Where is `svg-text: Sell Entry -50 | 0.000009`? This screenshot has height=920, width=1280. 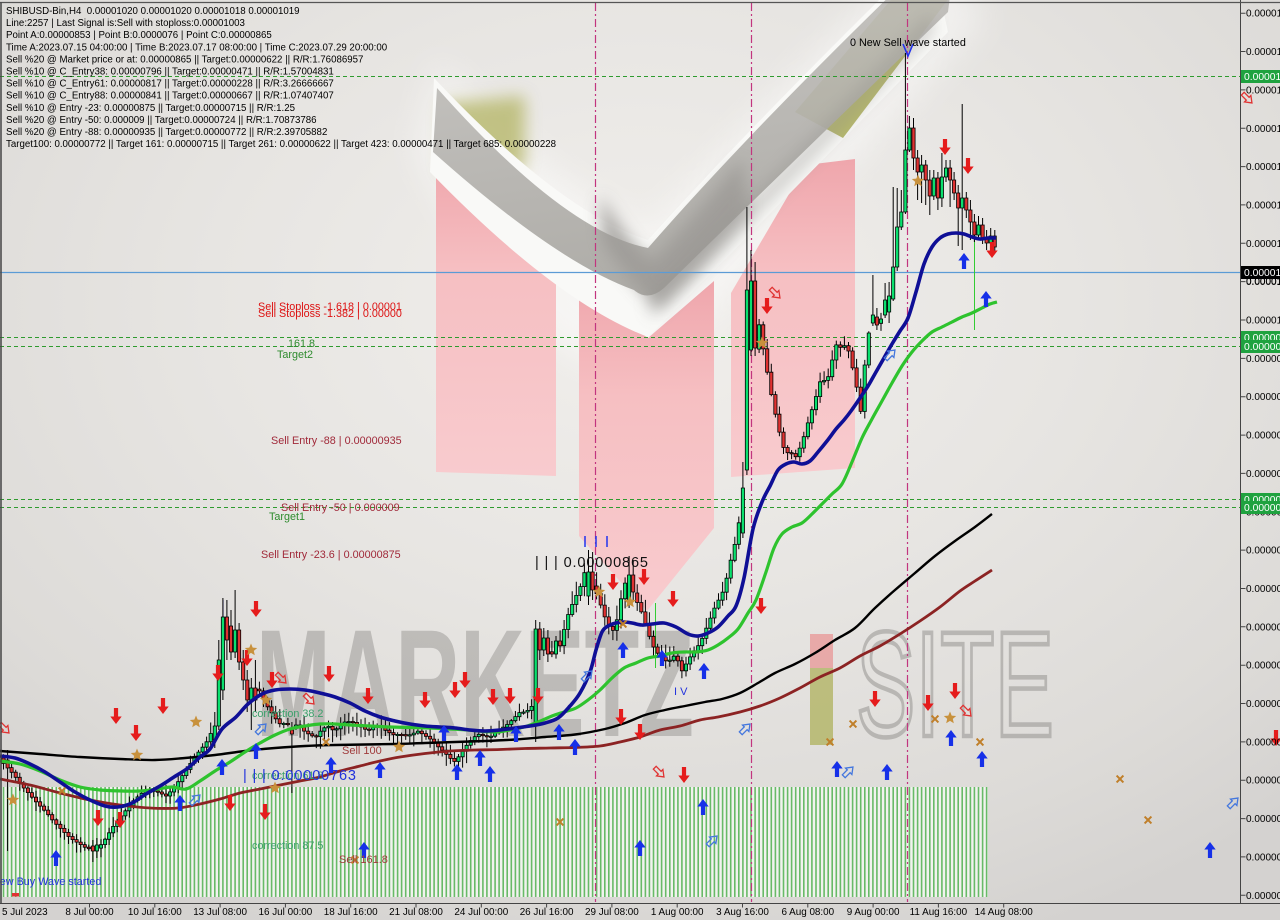
svg-text: Sell Entry -50 | 0.000009 is located at coordinates (340, 508).